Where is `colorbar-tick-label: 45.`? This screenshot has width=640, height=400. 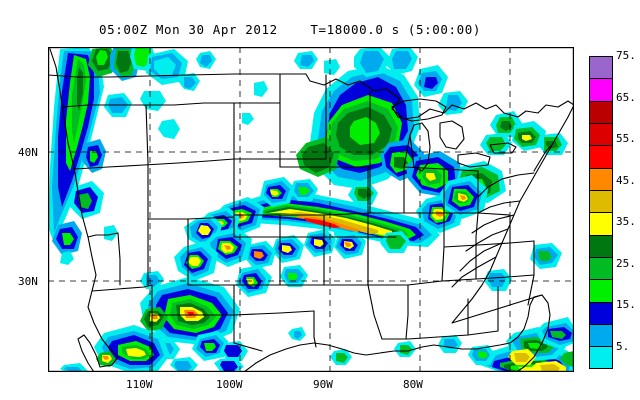 colorbar-tick-label: 45. is located at coordinates (626, 180).